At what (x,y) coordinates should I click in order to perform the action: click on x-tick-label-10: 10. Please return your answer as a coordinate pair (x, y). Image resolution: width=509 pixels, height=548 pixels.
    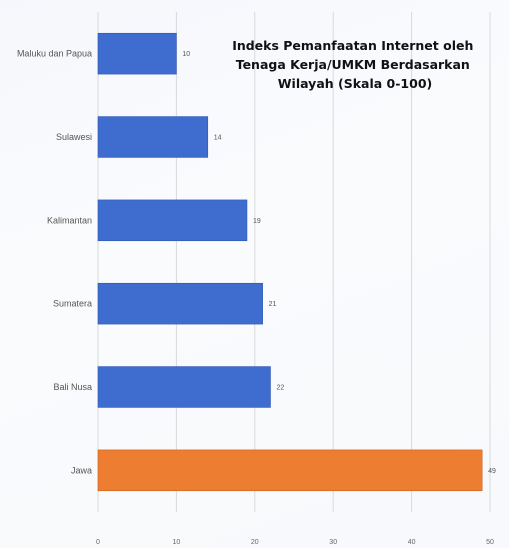
    Looking at the image, I should click on (177, 542).